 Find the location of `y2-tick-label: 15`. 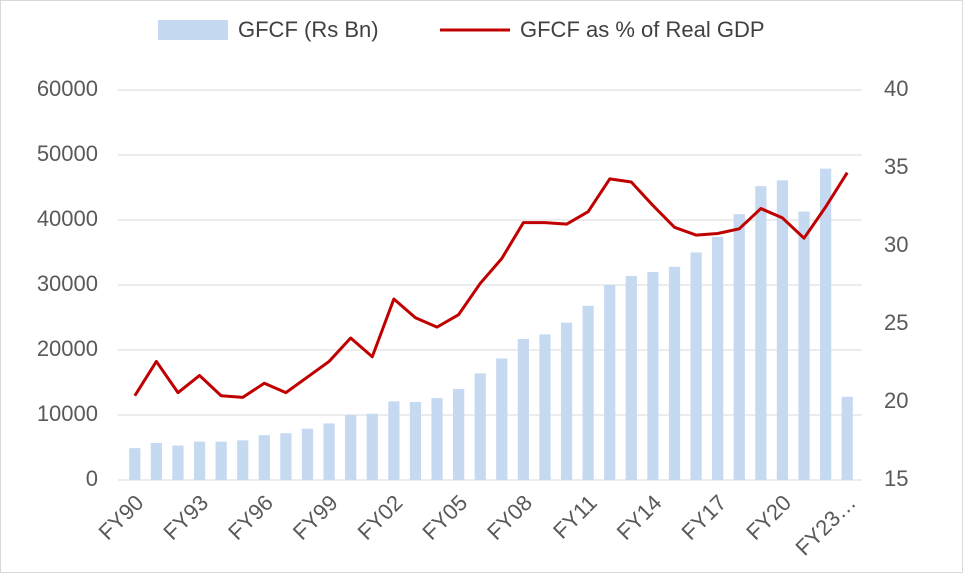

y2-tick-label: 15 is located at coordinates (896, 478).